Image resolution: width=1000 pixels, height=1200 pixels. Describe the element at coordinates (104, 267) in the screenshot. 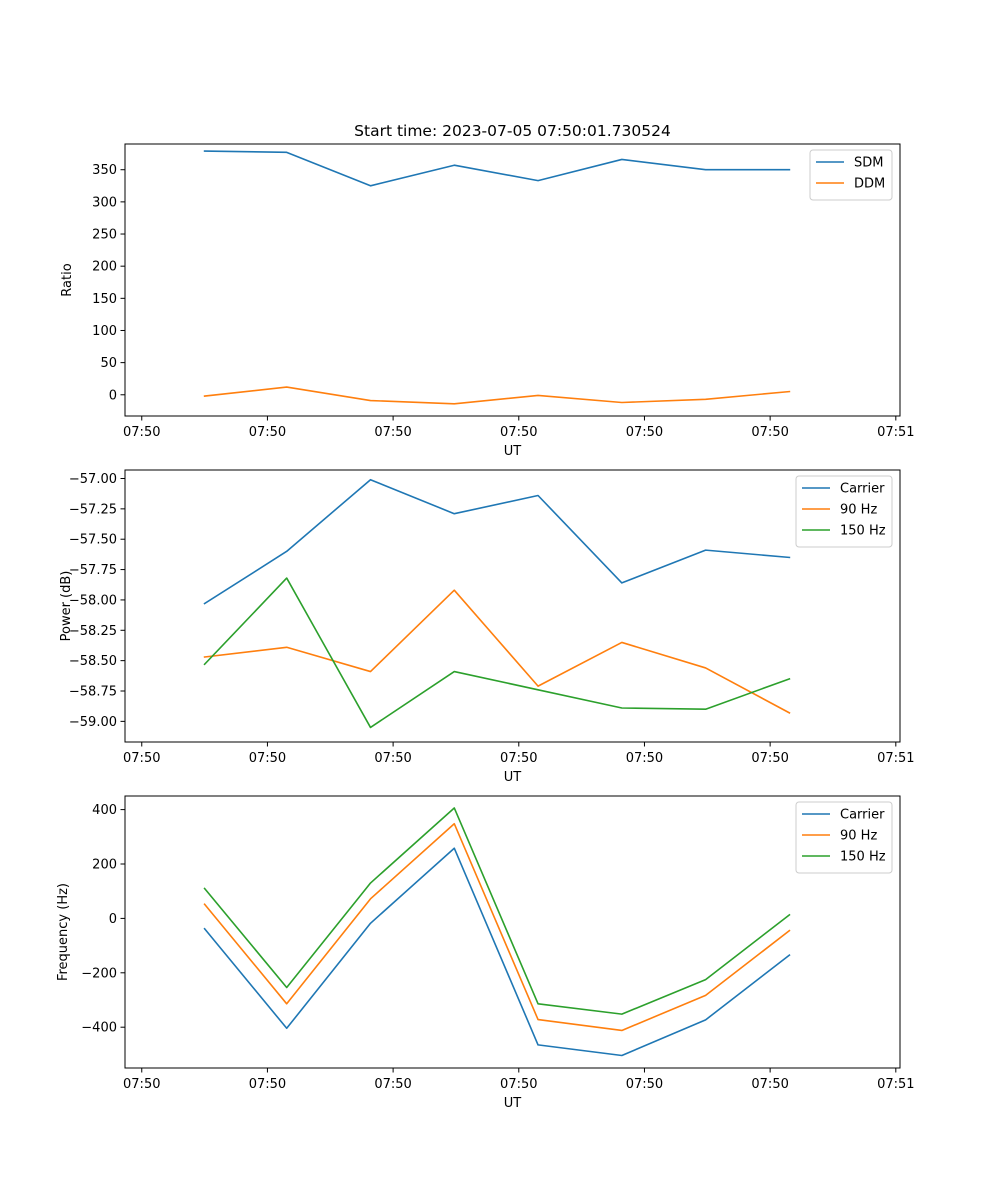

I see `chart0-y-tick-label: 200` at that location.